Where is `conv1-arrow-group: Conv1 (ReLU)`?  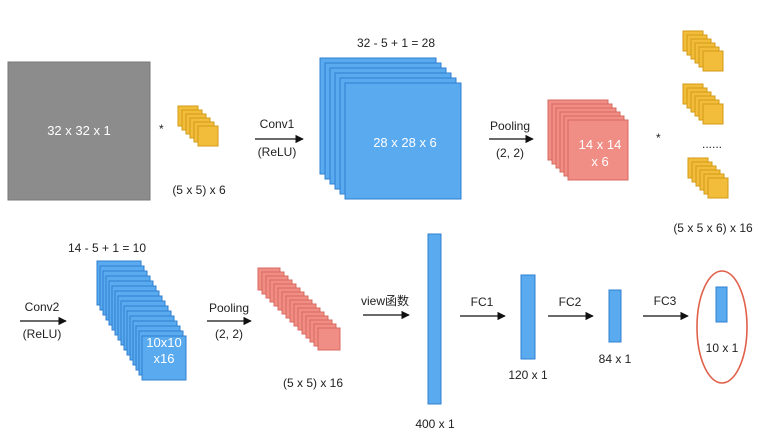
conv1-arrow-group: Conv1 (ReLU) is located at coordinates (279, 138).